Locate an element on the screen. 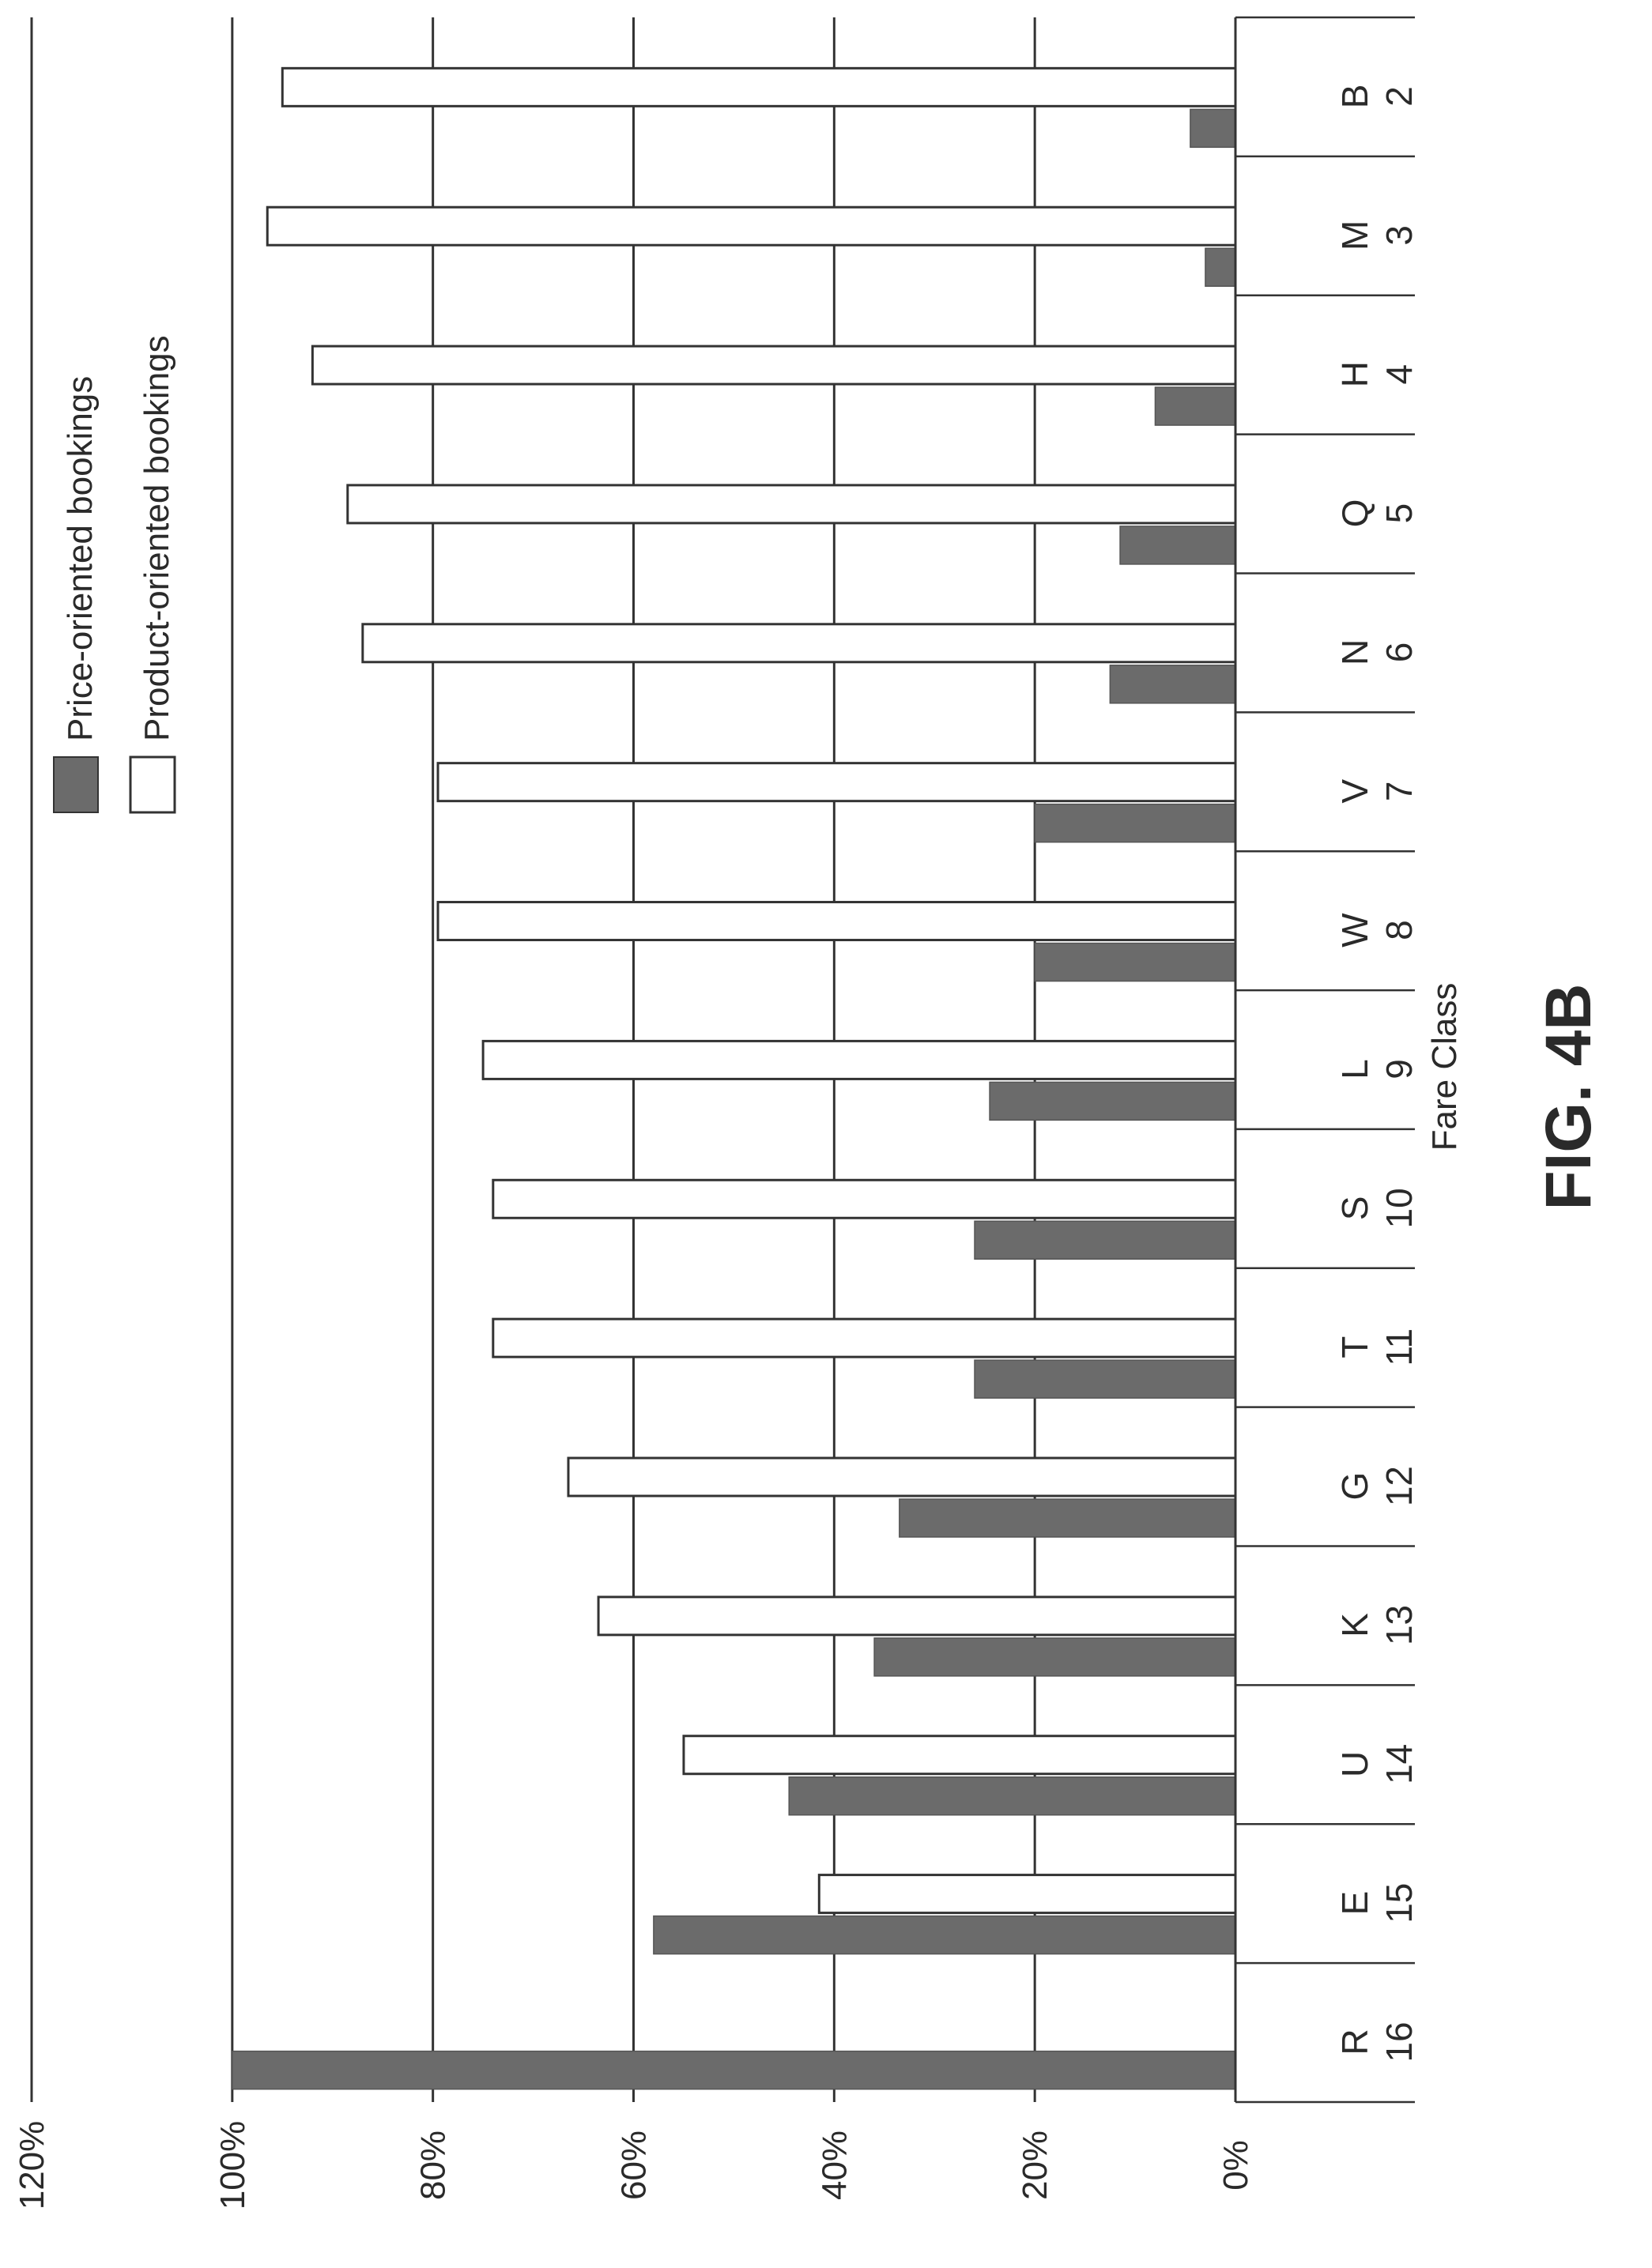  legend-label-price: Price-oriented bookings is located at coordinates (80, 559).